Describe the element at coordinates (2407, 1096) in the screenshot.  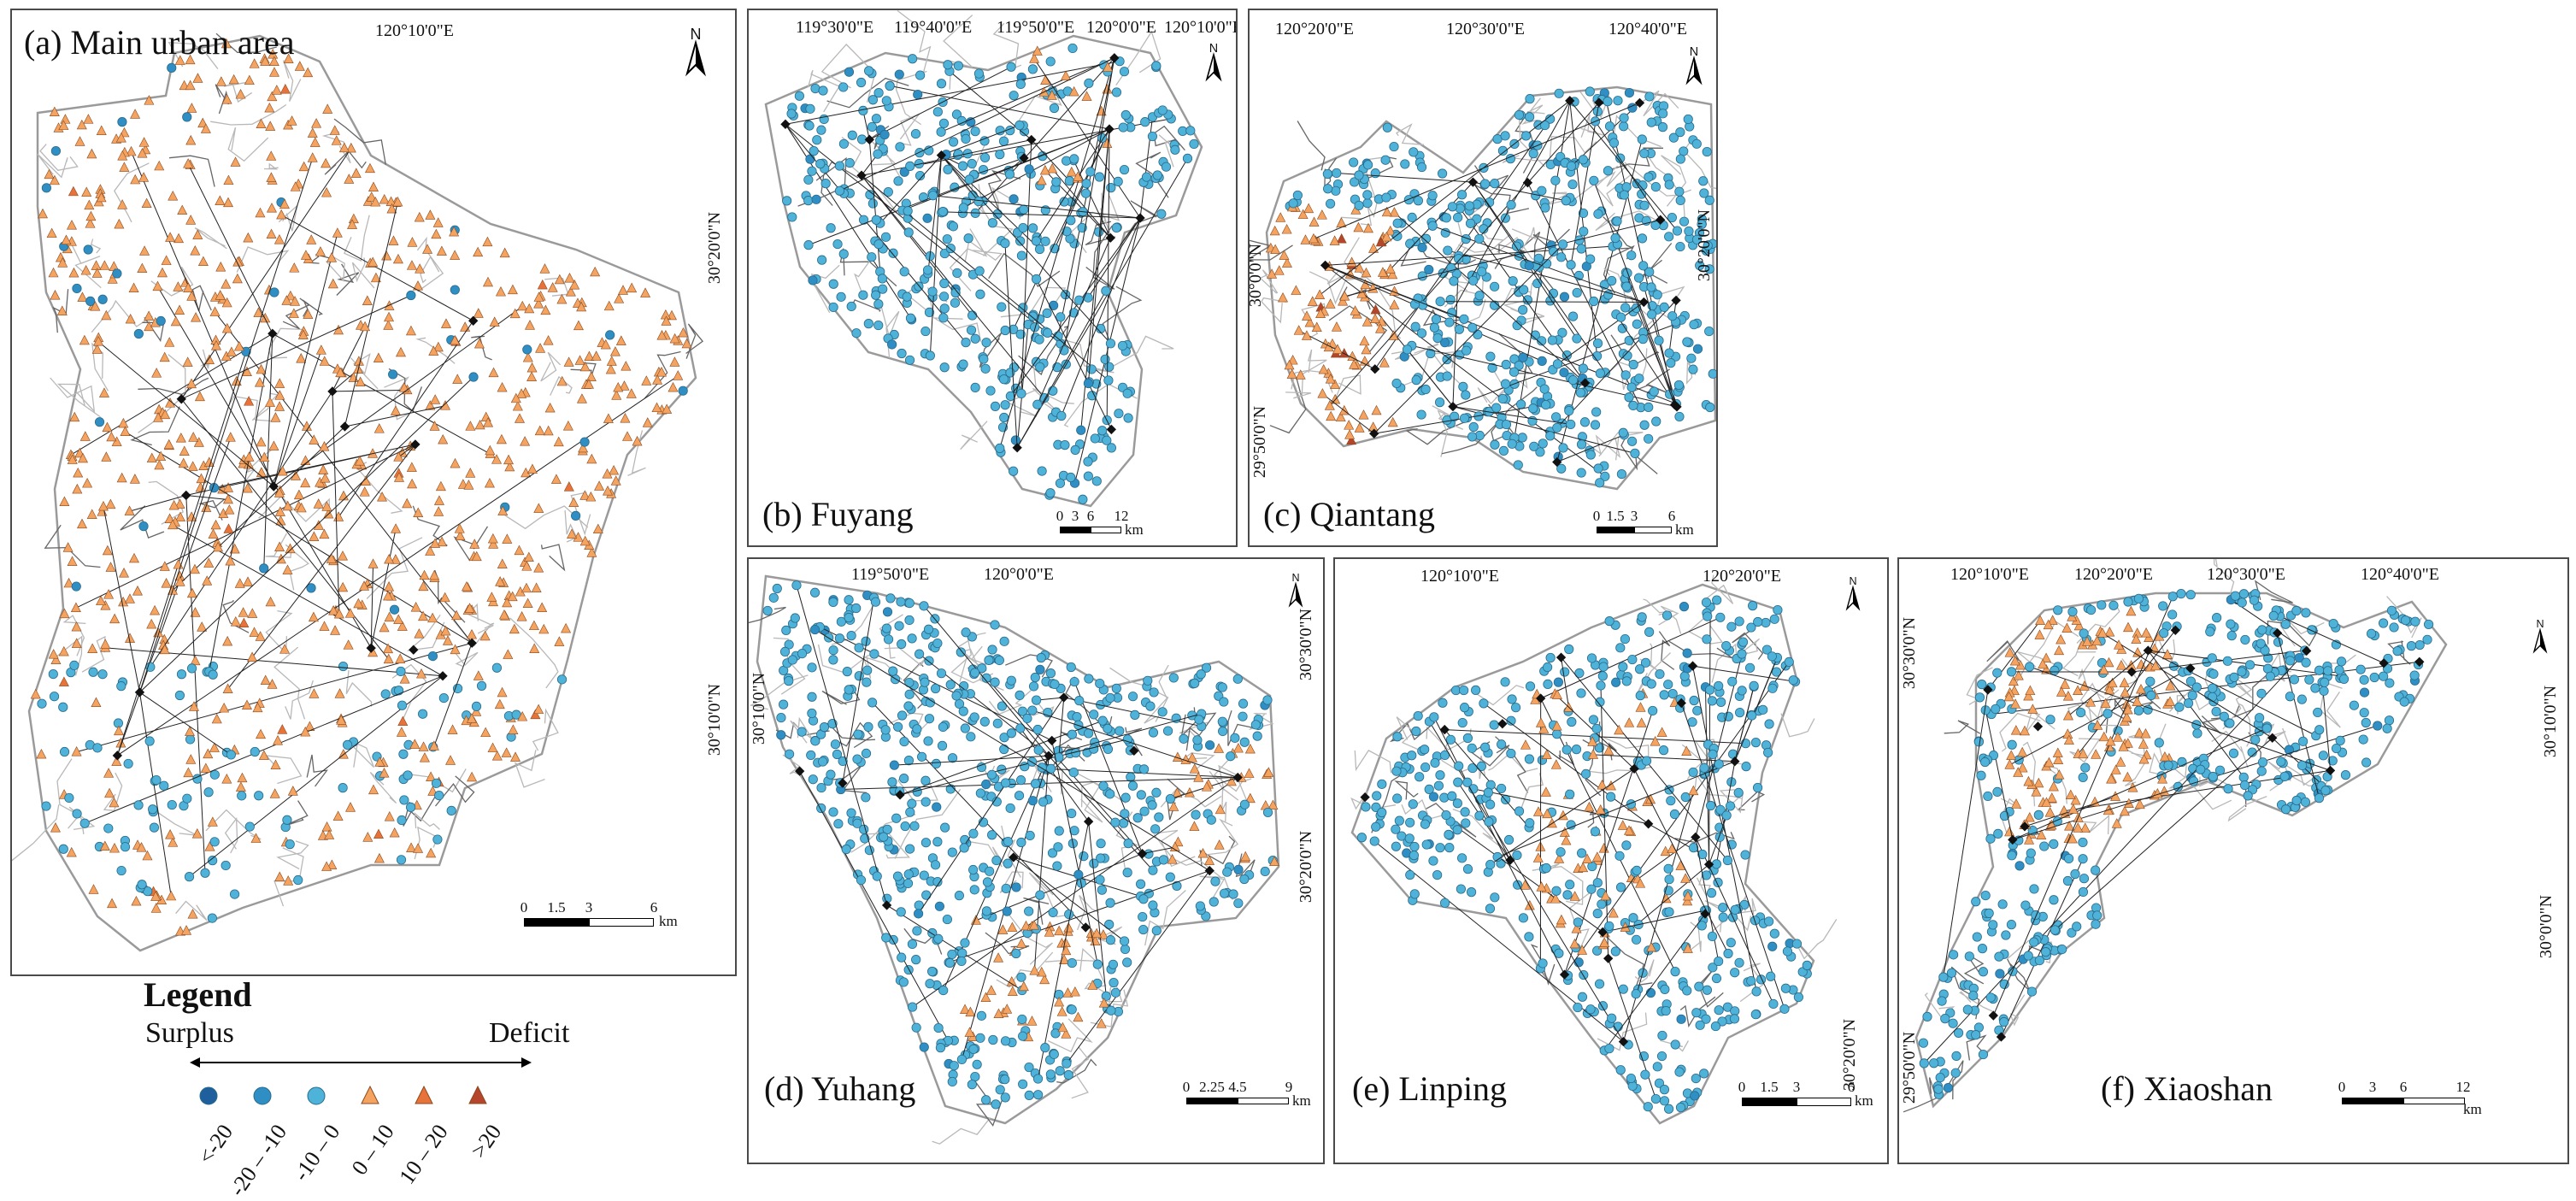
I see `scale-bar: 0 3 6 12 km` at that location.